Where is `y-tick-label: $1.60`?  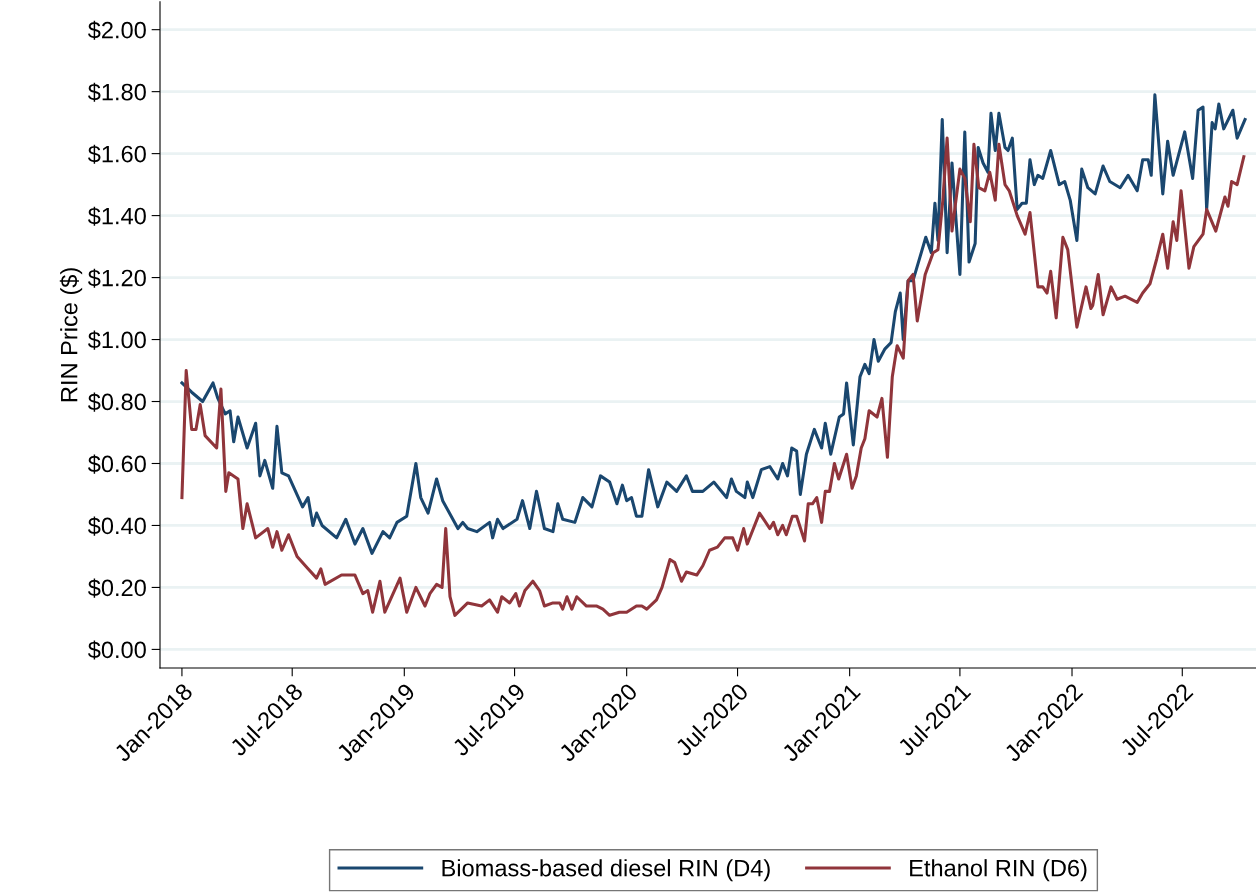
y-tick-label: $1.60 is located at coordinates (116, 154).